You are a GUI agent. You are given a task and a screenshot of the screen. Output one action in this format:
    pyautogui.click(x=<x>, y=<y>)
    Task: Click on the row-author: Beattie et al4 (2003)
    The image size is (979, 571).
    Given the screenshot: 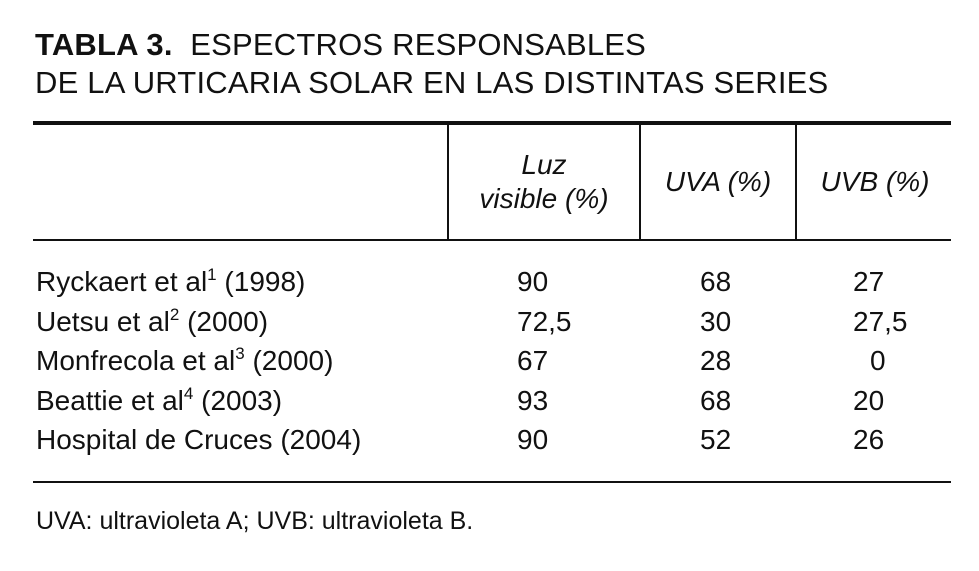 What is the action you would take?
    pyautogui.click(x=159, y=399)
    